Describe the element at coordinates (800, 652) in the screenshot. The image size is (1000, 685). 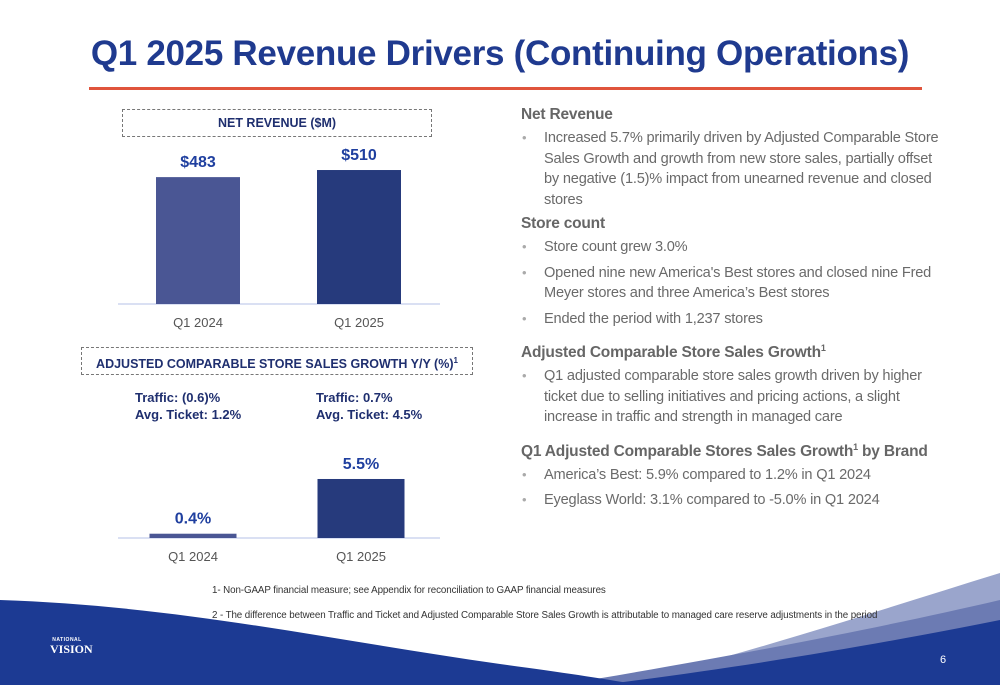
I see `footer-wave-dark-right` at that location.